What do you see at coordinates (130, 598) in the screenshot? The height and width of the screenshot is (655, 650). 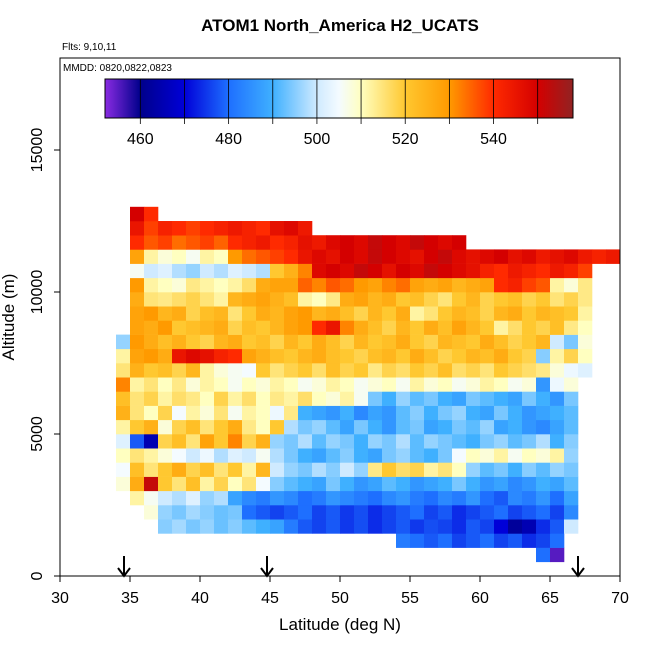 I see `x-tick-label: 35` at bounding box center [130, 598].